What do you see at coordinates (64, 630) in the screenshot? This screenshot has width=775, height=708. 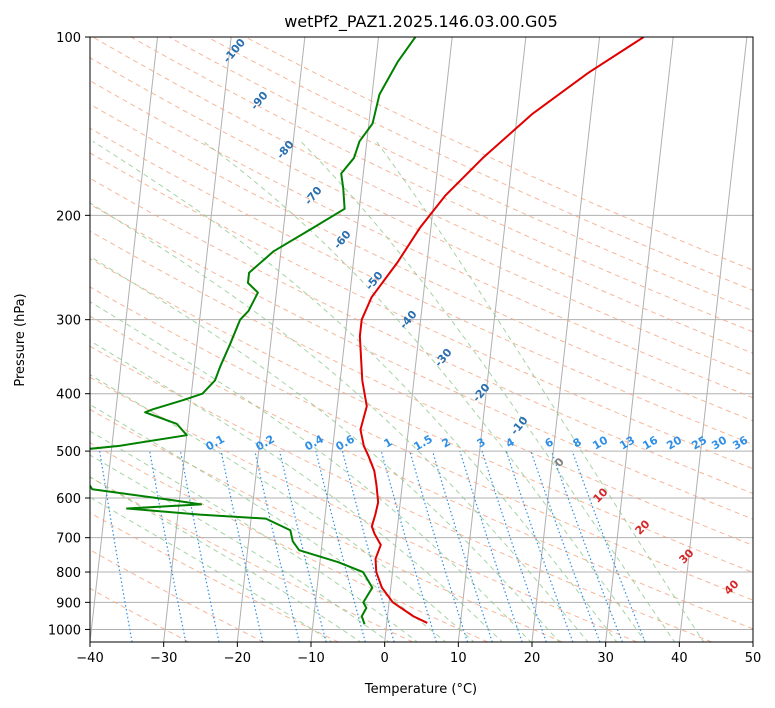 I see `y-tick-label: 1000` at bounding box center [64, 630].